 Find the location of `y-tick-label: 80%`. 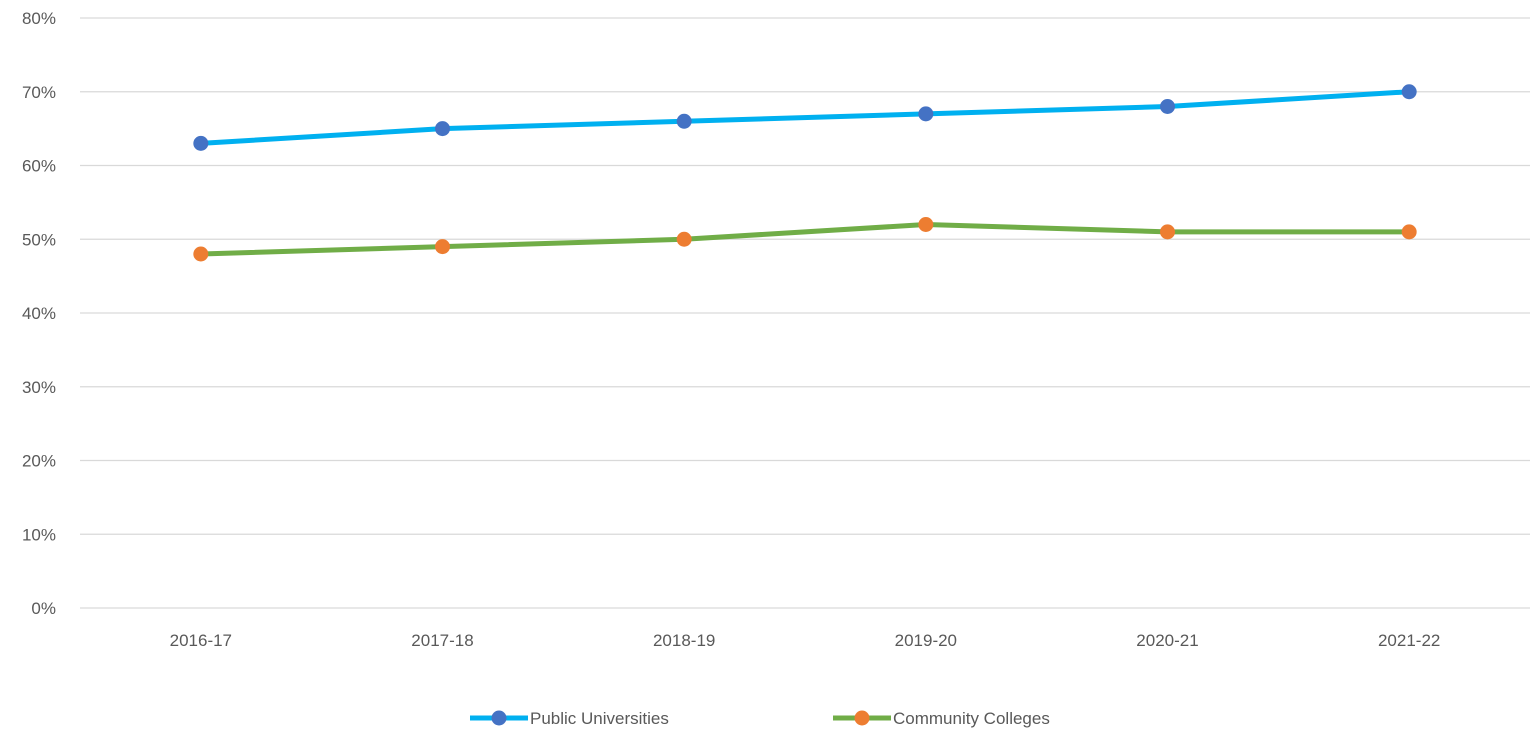

y-tick-label: 80% is located at coordinates (39, 18).